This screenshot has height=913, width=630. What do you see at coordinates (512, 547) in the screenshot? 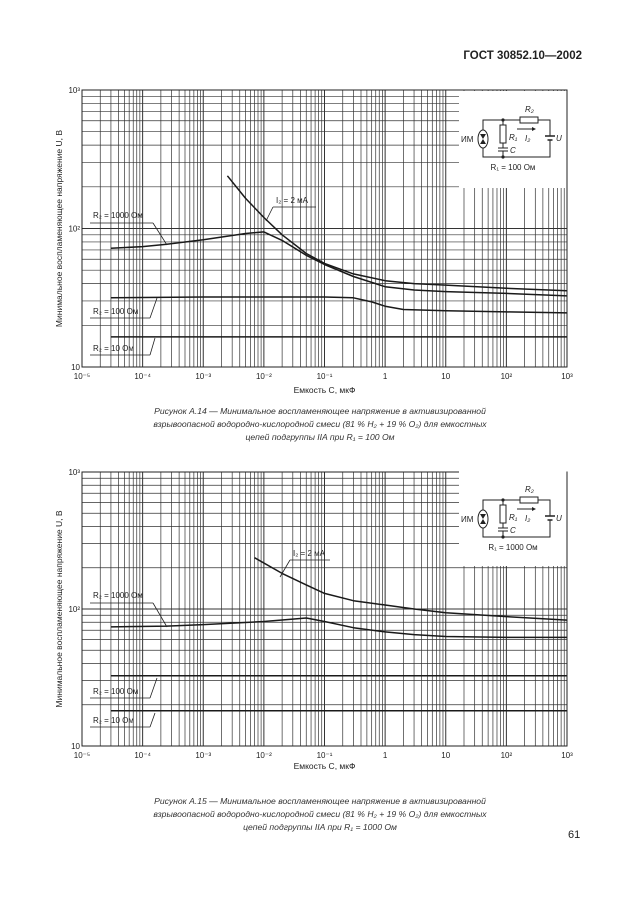
I see `inset-r1-value: R₁ = 1000 Ом` at bounding box center [512, 547].